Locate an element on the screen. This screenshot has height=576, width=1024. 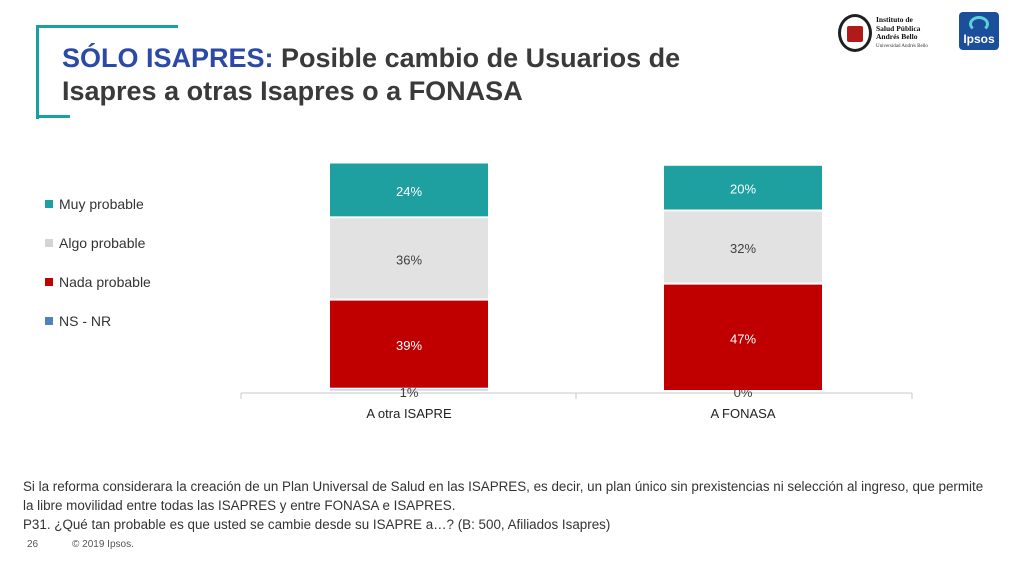
legend-item-algo-probable: Algo probable is located at coordinates (95, 243).